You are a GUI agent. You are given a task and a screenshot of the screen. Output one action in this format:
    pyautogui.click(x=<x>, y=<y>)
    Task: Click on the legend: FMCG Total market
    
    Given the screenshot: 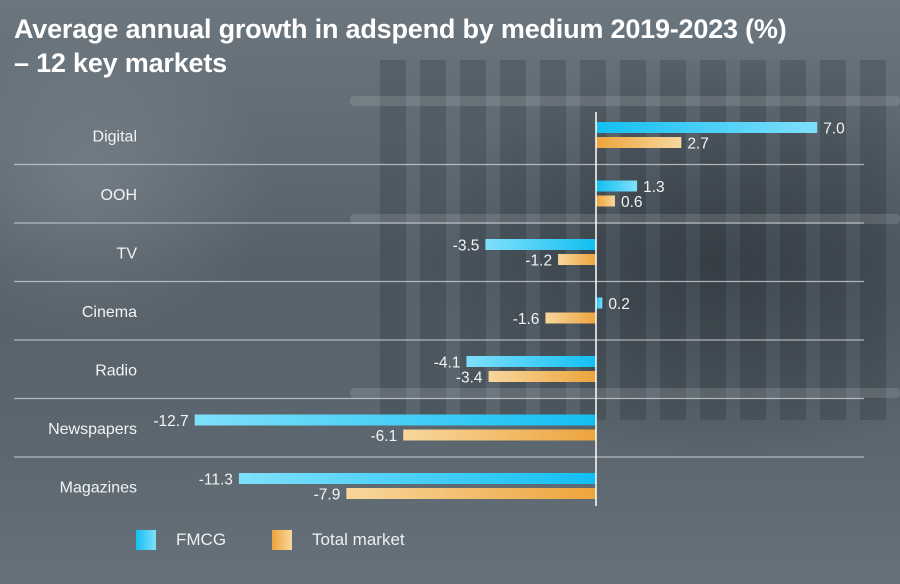 What is the action you would take?
    pyautogui.click(x=293, y=540)
    